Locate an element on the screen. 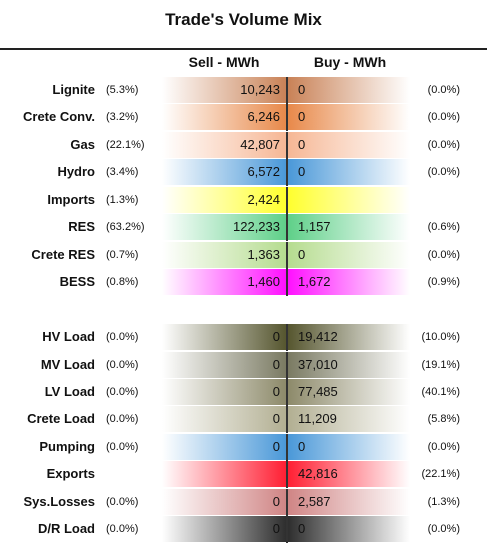  row-label: Pumping is located at coordinates (67, 446).